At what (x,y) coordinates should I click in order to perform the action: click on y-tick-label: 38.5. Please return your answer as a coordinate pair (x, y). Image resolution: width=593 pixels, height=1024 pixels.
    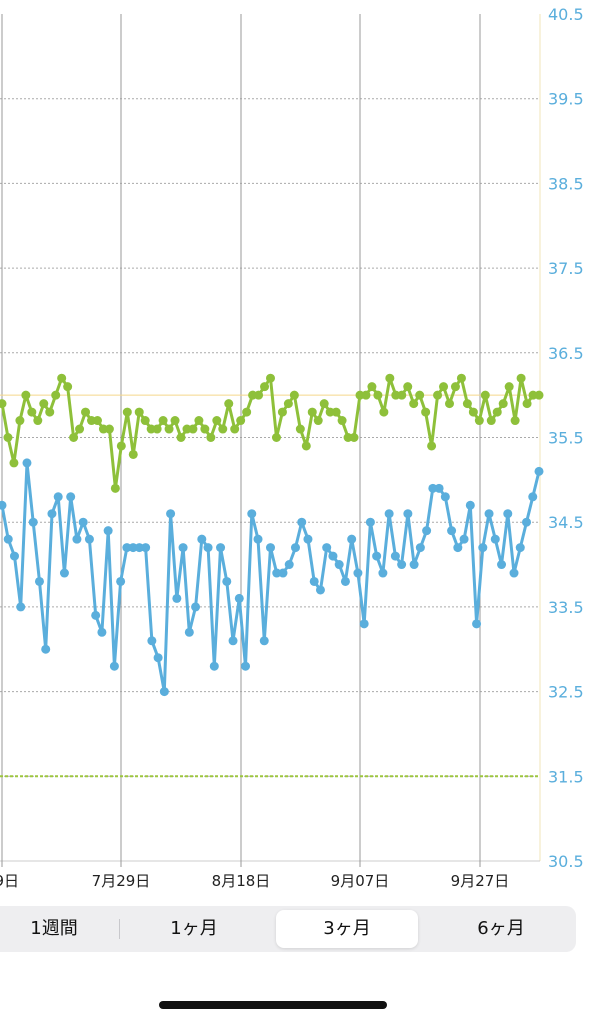
    Looking at the image, I should click on (566, 183).